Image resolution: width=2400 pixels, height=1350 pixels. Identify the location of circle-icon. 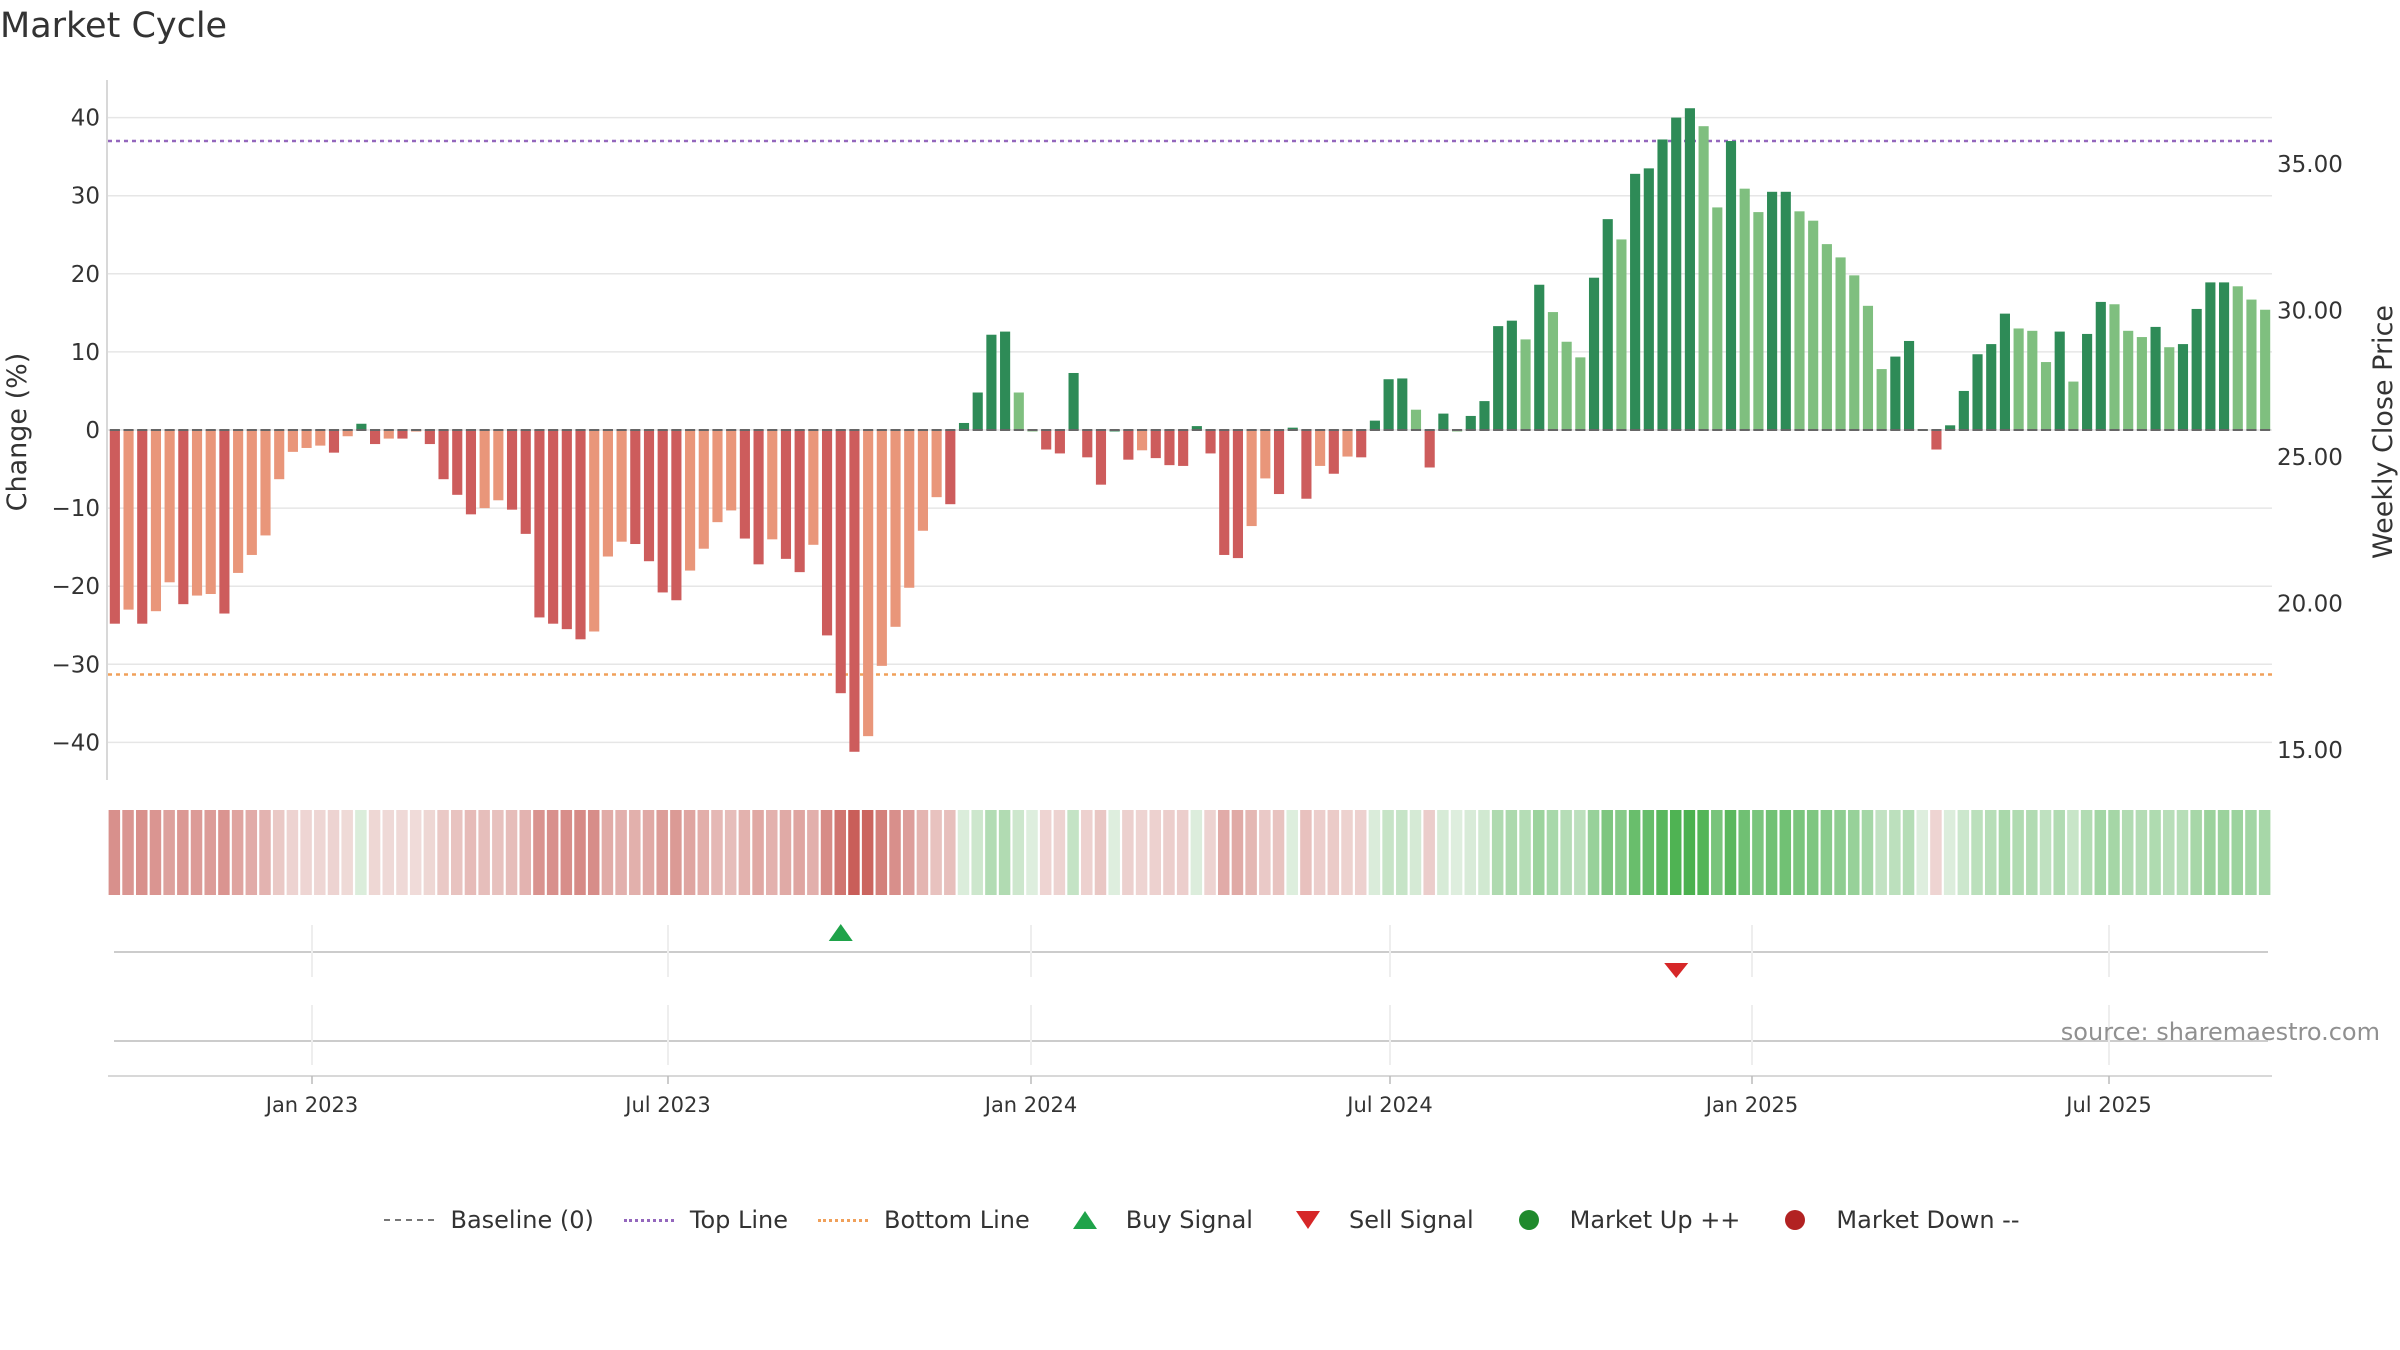
(1528, 1220).